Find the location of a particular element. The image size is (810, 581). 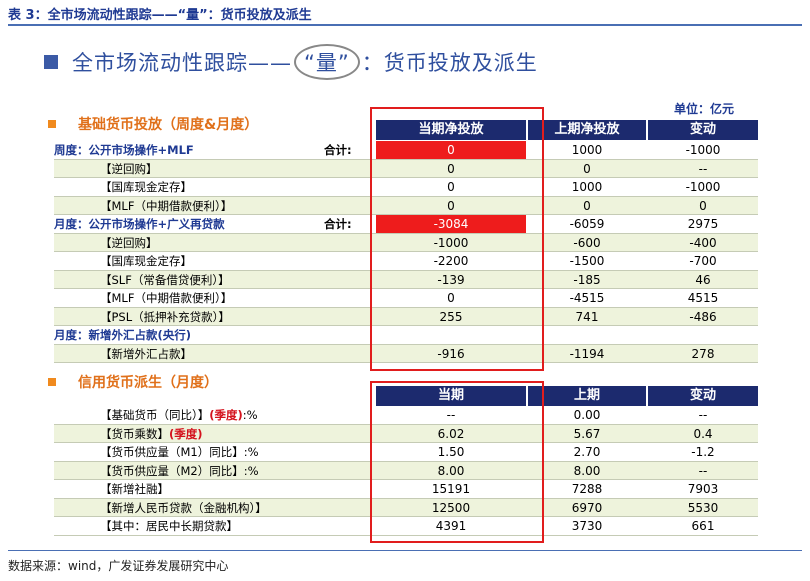

change-value: -1000 is located at coordinates (703, 187).